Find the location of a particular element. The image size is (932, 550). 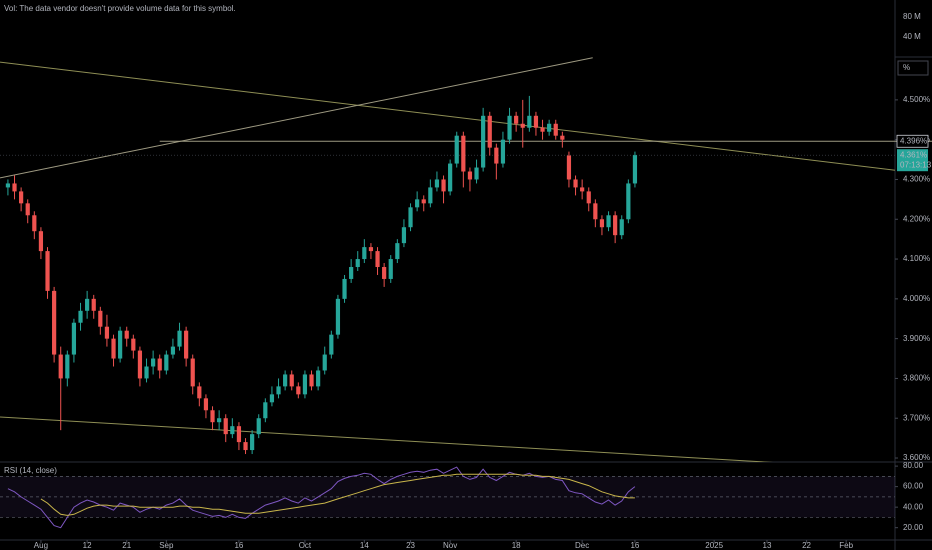

y-tick-label: 40.00 is located at coordinates (913, 506).